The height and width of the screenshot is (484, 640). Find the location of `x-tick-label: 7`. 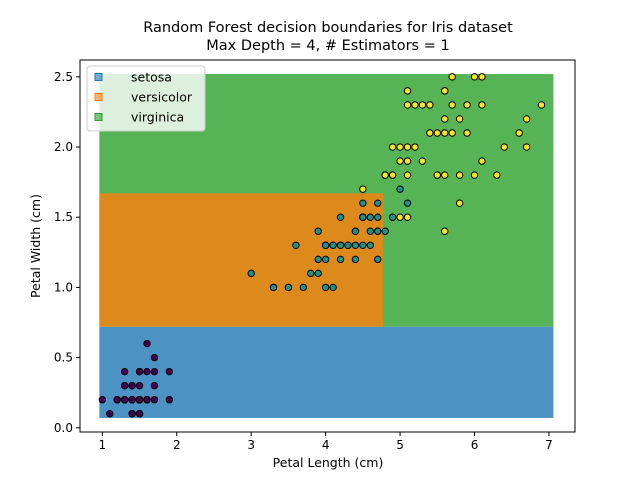

x-tick-label: 7 is located at coordinates (549, 445).